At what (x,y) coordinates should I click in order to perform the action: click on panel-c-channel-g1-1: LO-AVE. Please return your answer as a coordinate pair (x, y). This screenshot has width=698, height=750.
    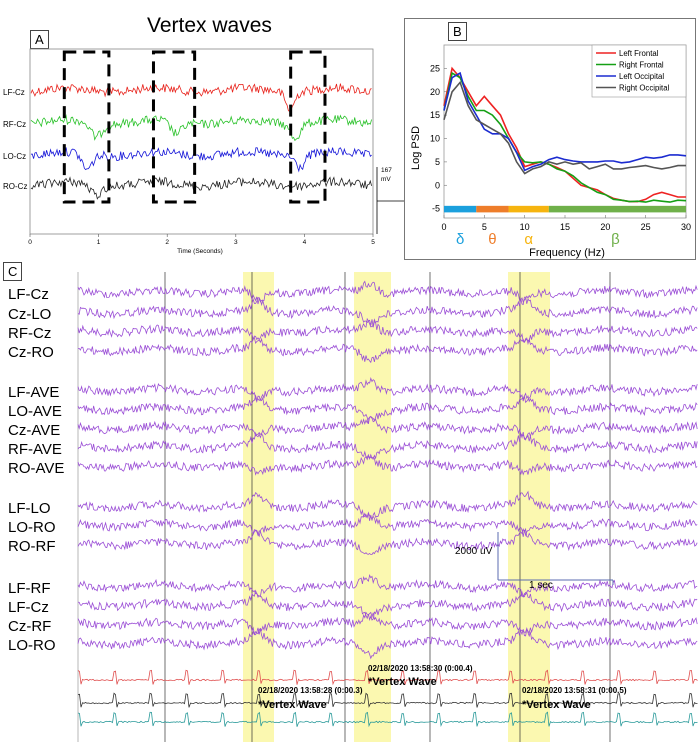
    Looking at the image, I should click on (35, 411).